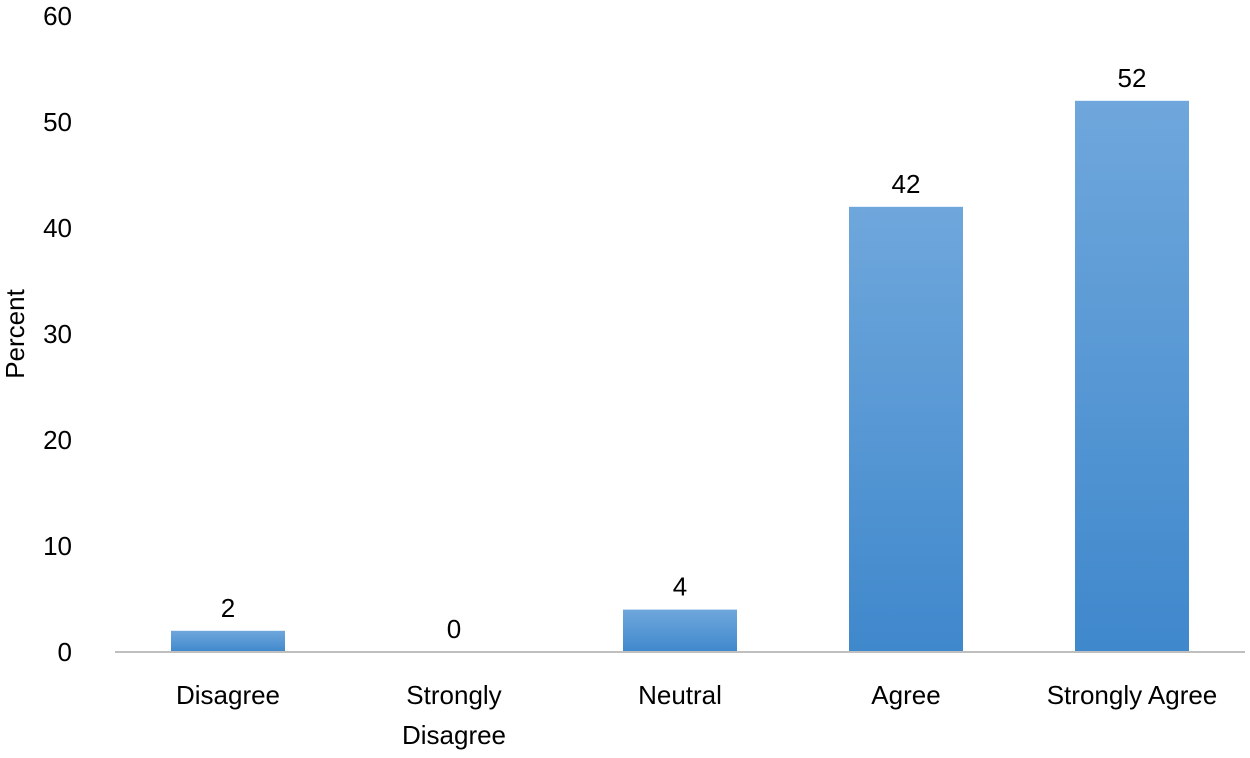 Image resolution: width=1250 pixels, height=758 pixels. I want to click on y-tick-label: 40, so click(57, 228).